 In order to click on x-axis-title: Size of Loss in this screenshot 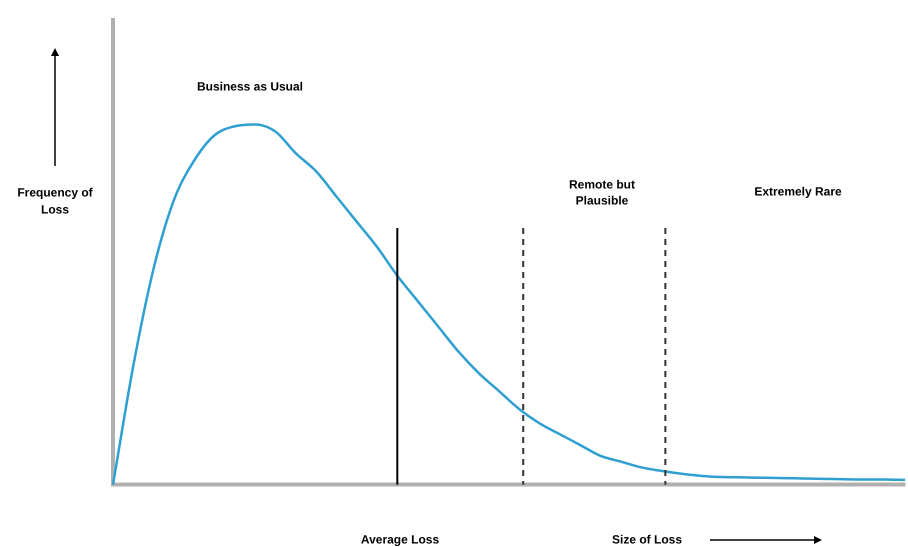, I will do `click(647, 539)`.